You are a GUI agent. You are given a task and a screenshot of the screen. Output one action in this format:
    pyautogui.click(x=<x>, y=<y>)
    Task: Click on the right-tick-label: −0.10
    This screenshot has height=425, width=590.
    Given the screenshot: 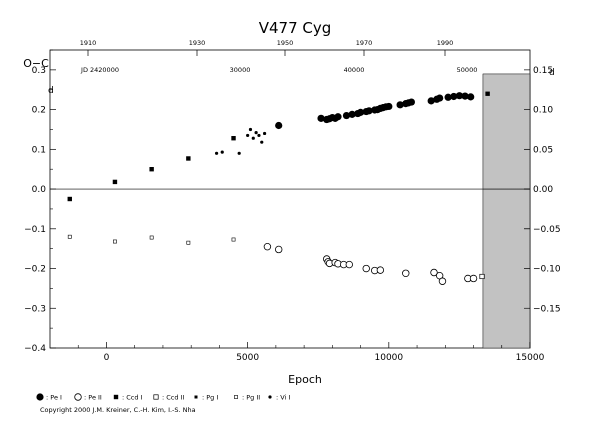 What is the action you would take?
    pyautogui.click(x=547, y=270)
    